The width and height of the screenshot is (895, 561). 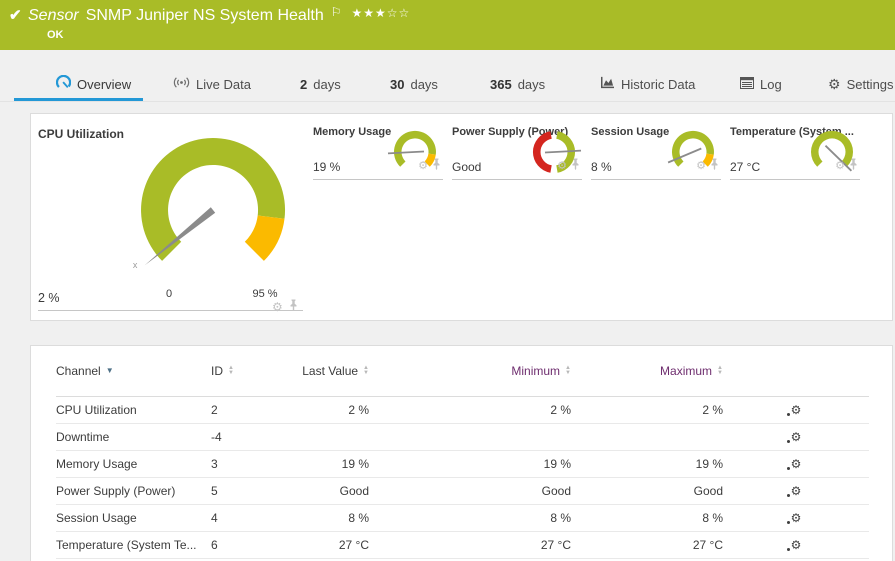 I want to click on gauge-panel-session-usage: Session Usage 8 % ⚙, so click(x=656, y=153).